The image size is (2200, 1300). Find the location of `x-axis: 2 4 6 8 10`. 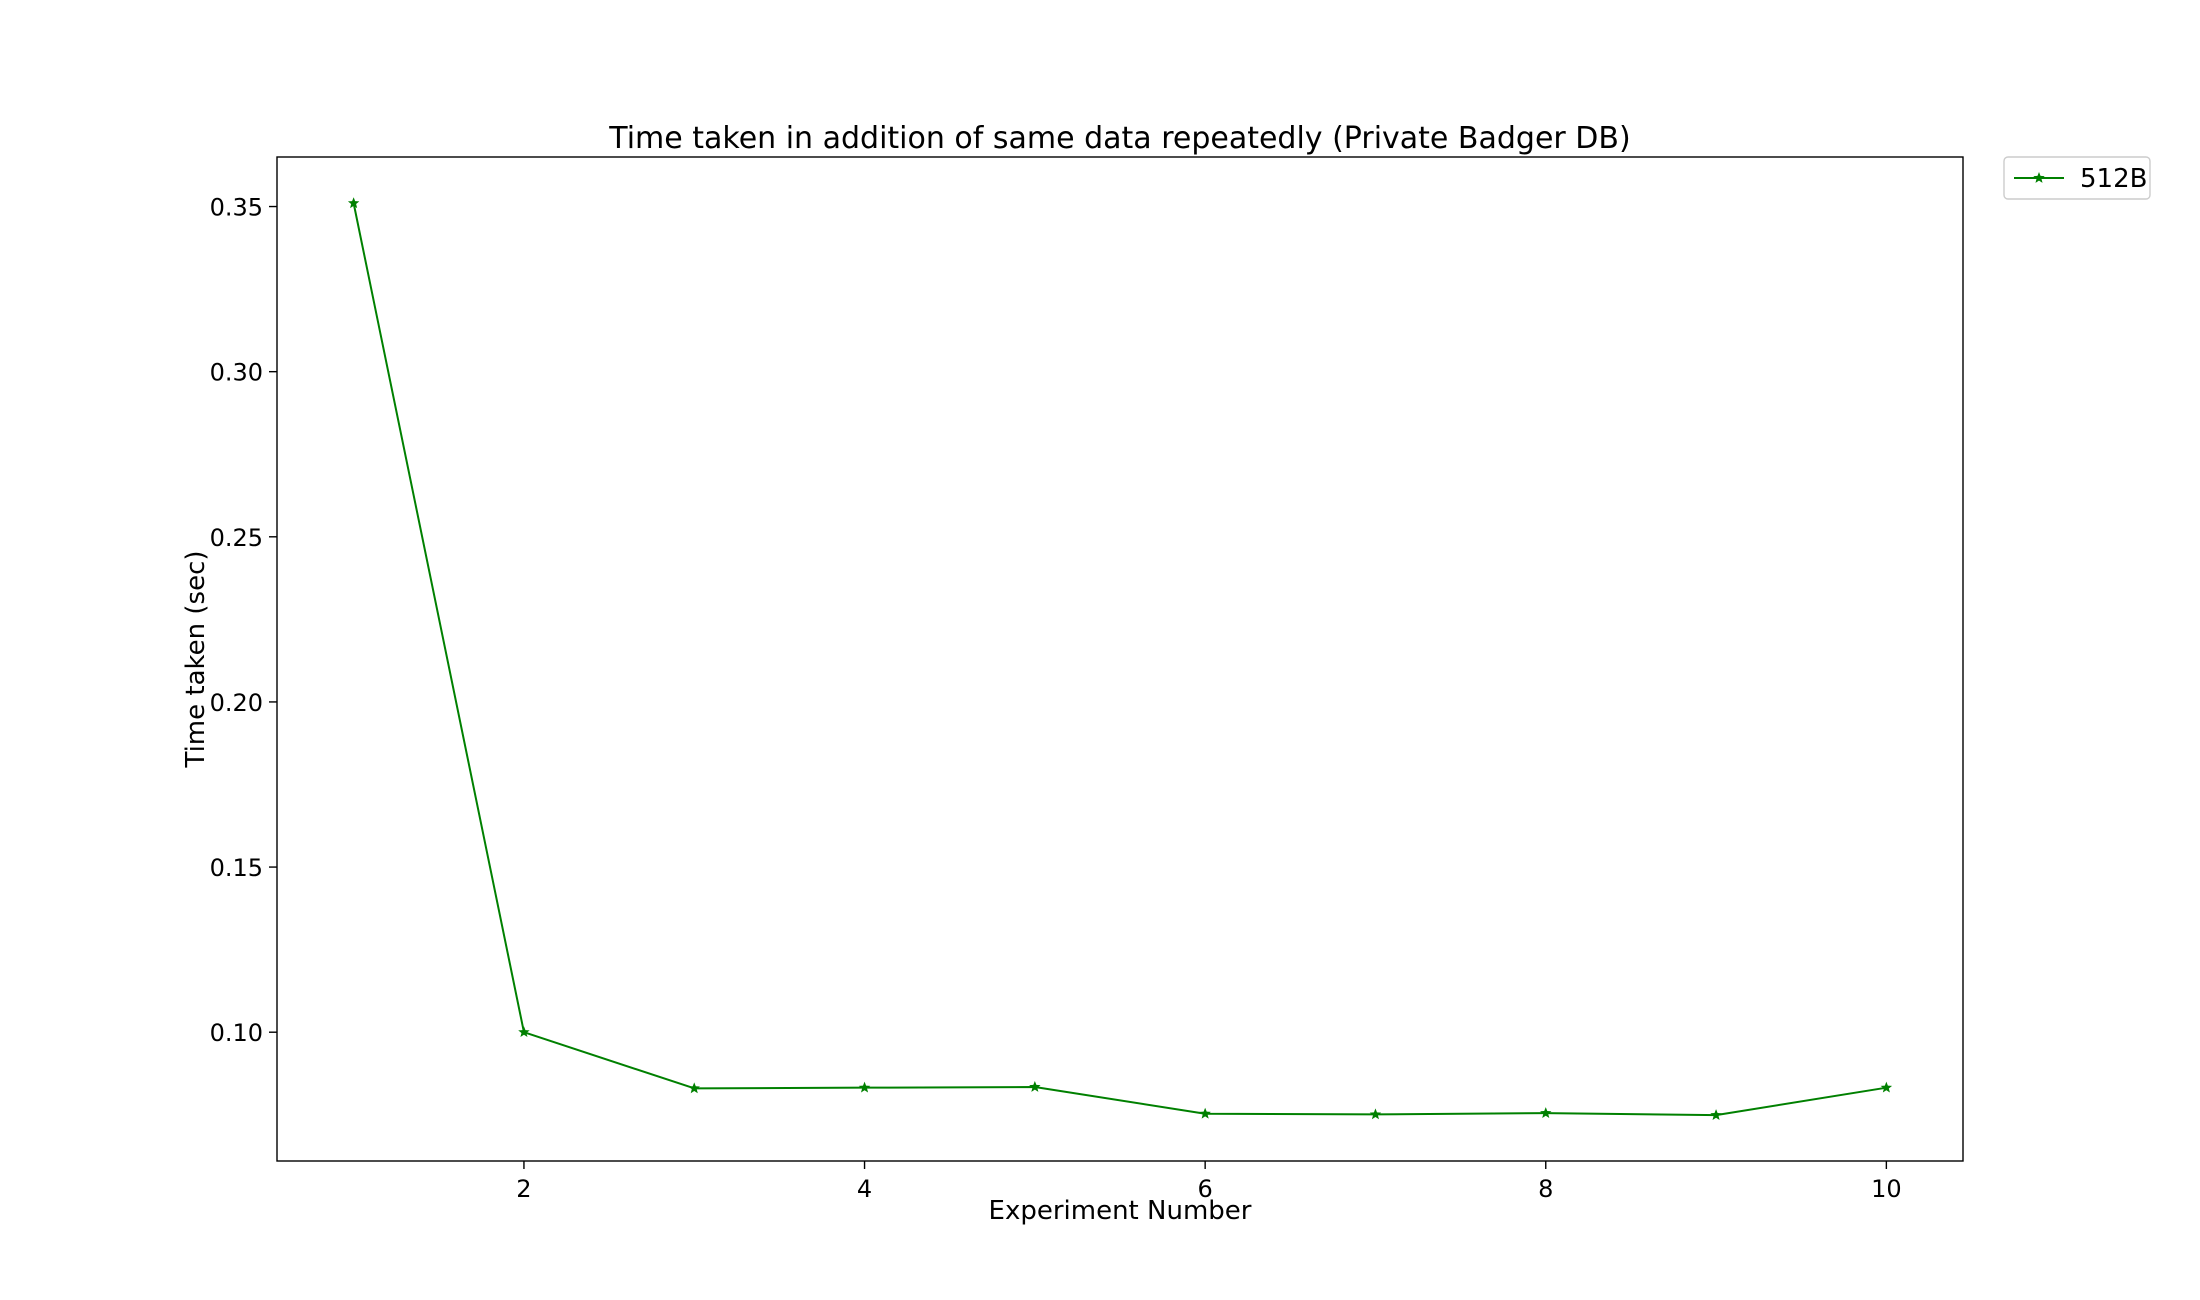

x-axis: 2 4 6 8 10 is located at coordinates (1209, 1182).